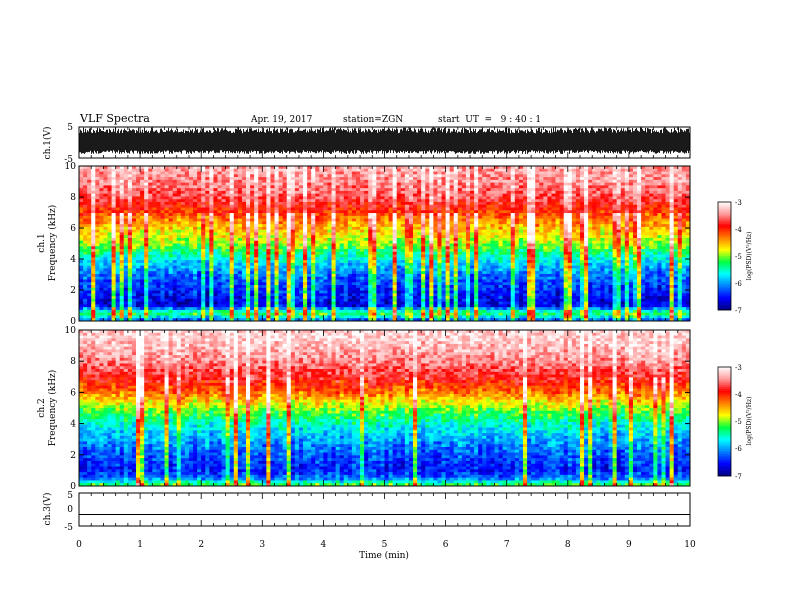 The height and width of the screenshot is (612, 792). I want to click on ch1-waveform-ylabel: ch.1(V), so click(47, 143).